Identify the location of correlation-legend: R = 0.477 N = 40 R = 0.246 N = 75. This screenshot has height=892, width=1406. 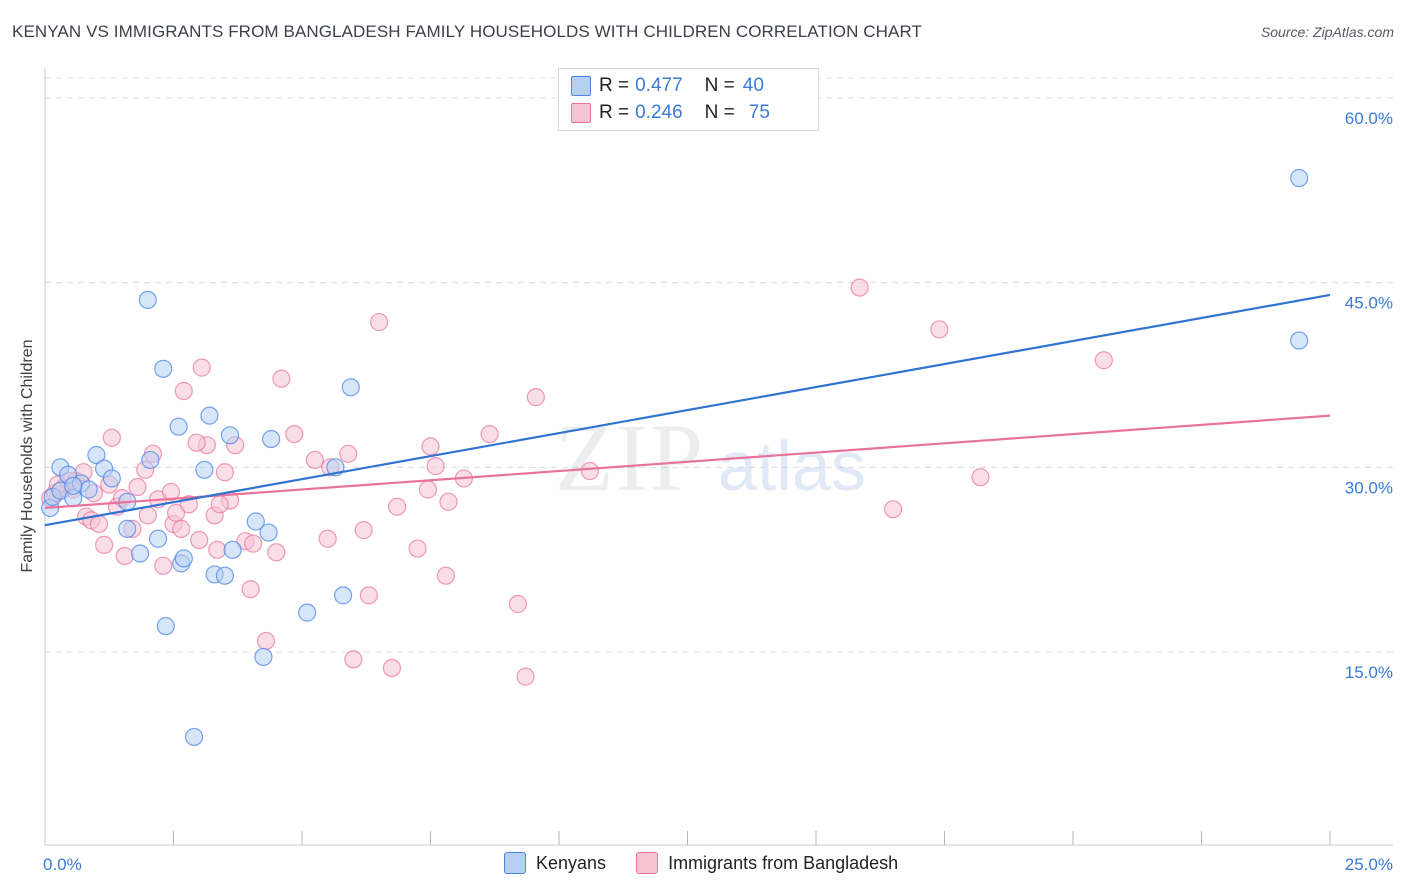
(688, 99).